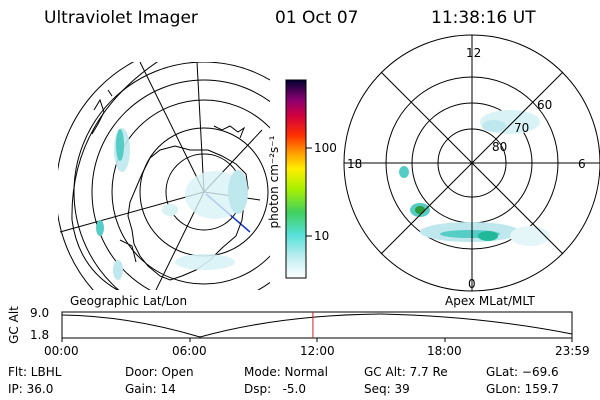 The height and width of the screenshot is (400, 600). Describe the element at coordinates (61, 351) in the screenshot. I see `time-tick-0000: 00:00` at that location.